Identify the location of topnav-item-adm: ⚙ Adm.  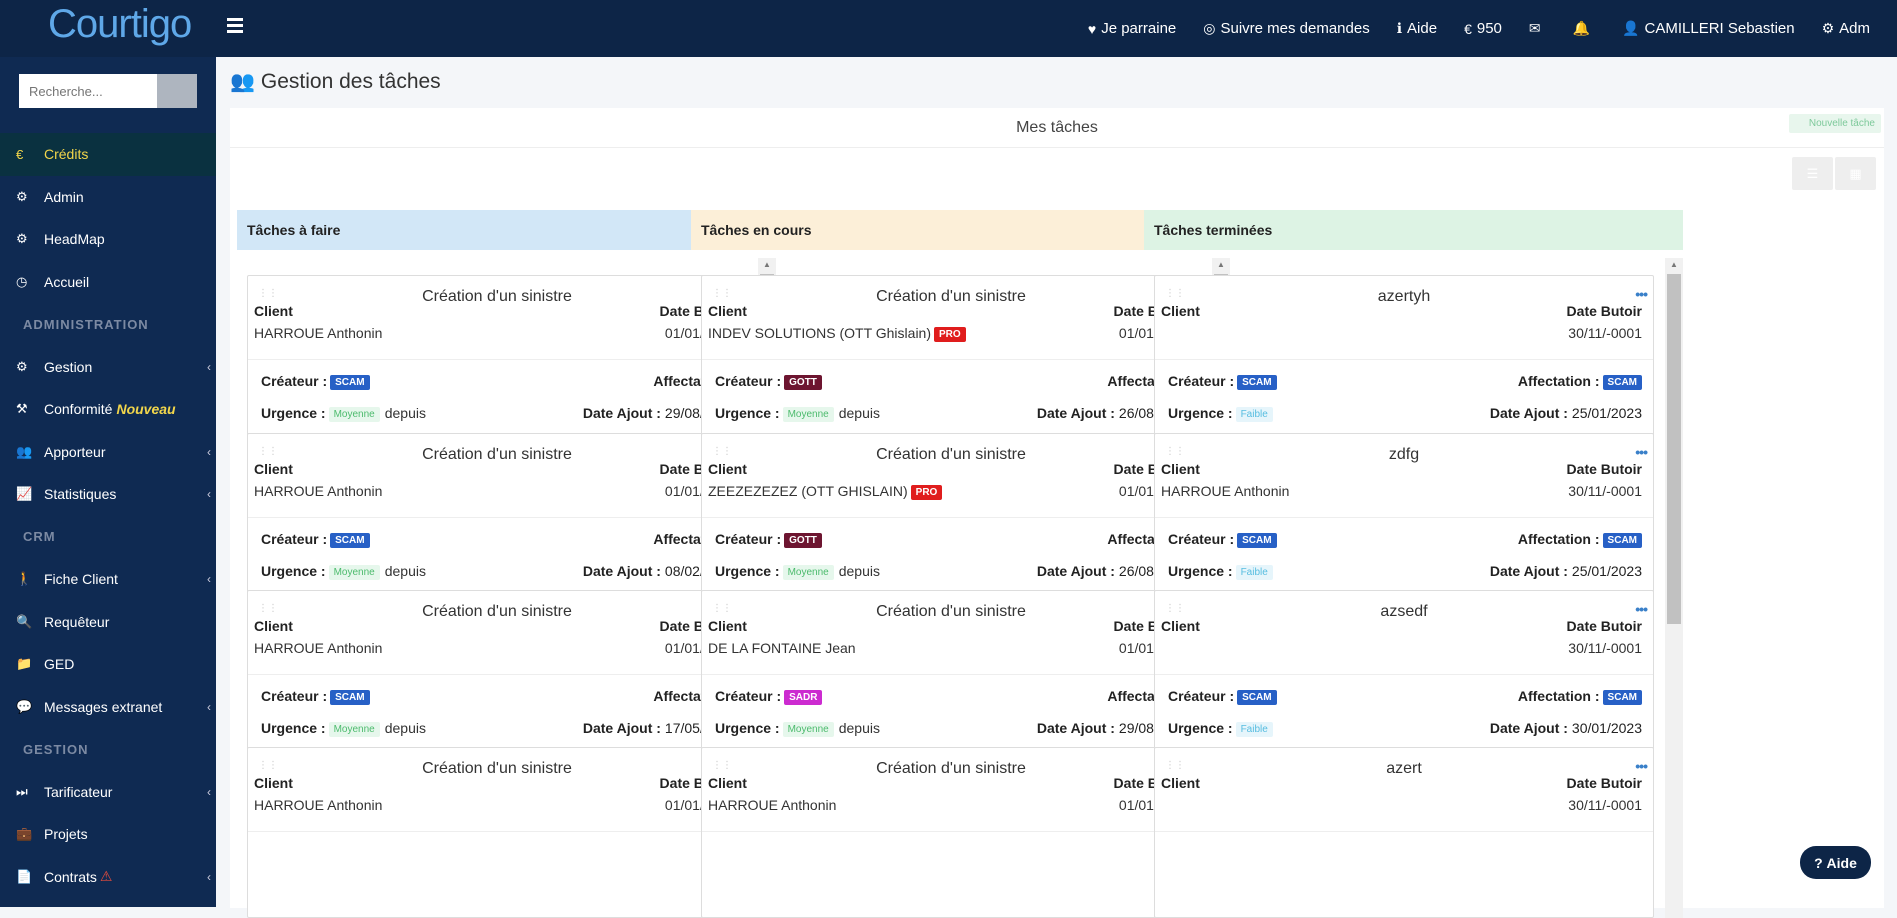
(1846, 28).